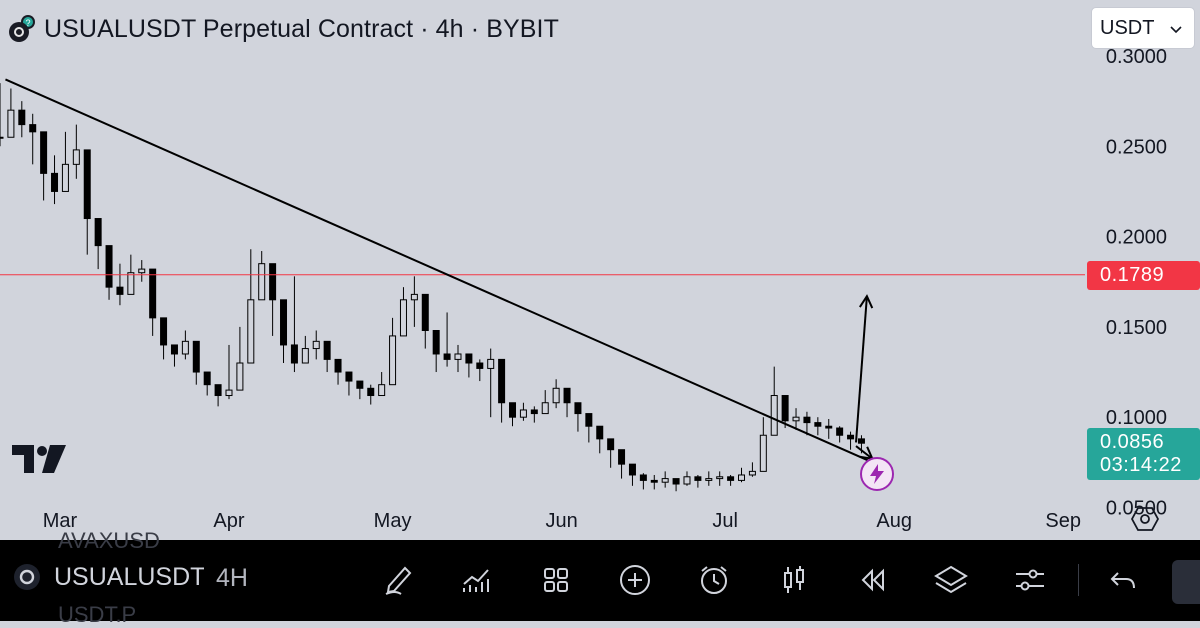  I want to click on toolbar-separator, so click(1078, 580).